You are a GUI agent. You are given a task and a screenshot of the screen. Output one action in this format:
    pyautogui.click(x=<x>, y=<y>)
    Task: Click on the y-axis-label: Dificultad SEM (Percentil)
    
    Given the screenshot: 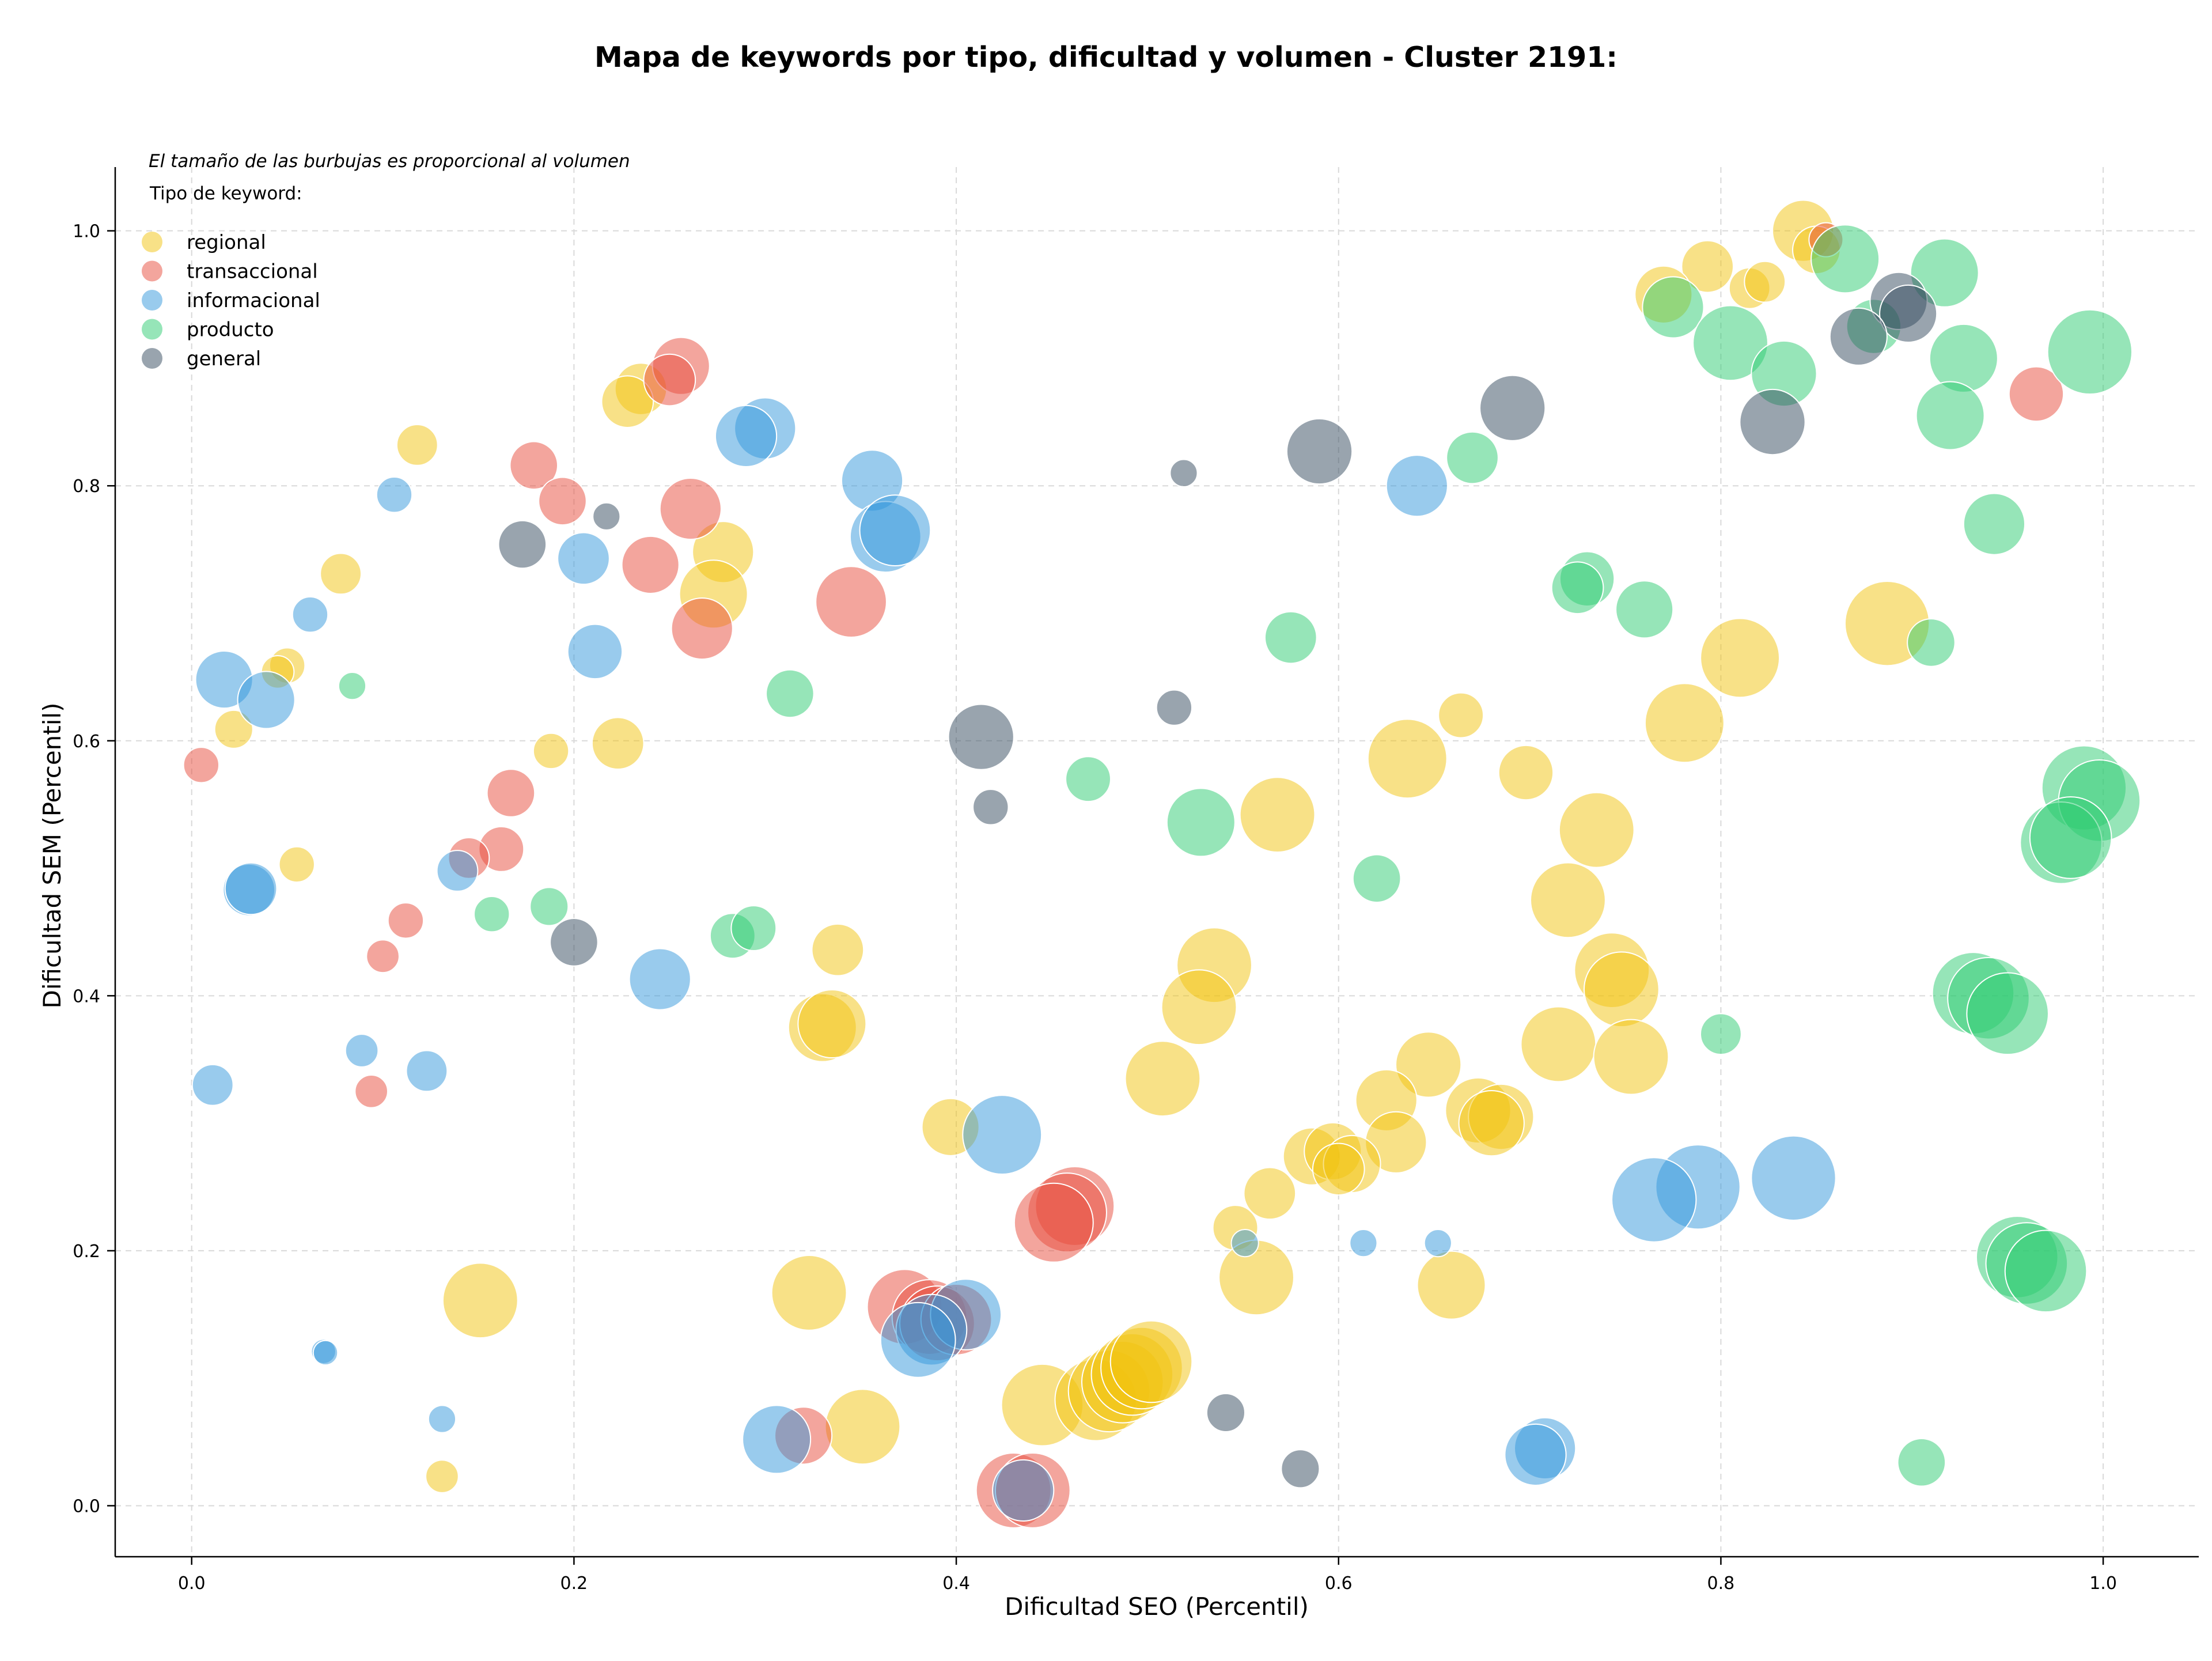 What is the action you would take?
    pyautogui.click(x=52, y=856)
    